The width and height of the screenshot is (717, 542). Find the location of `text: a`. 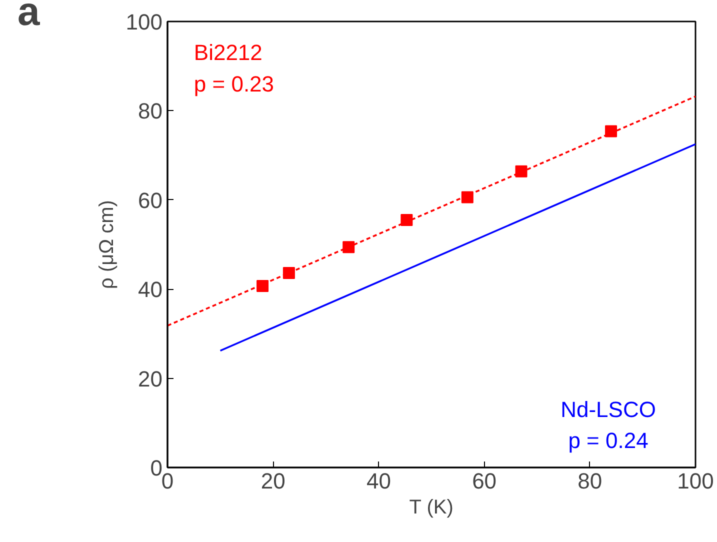

text: a is located at coordinates (29, 17).